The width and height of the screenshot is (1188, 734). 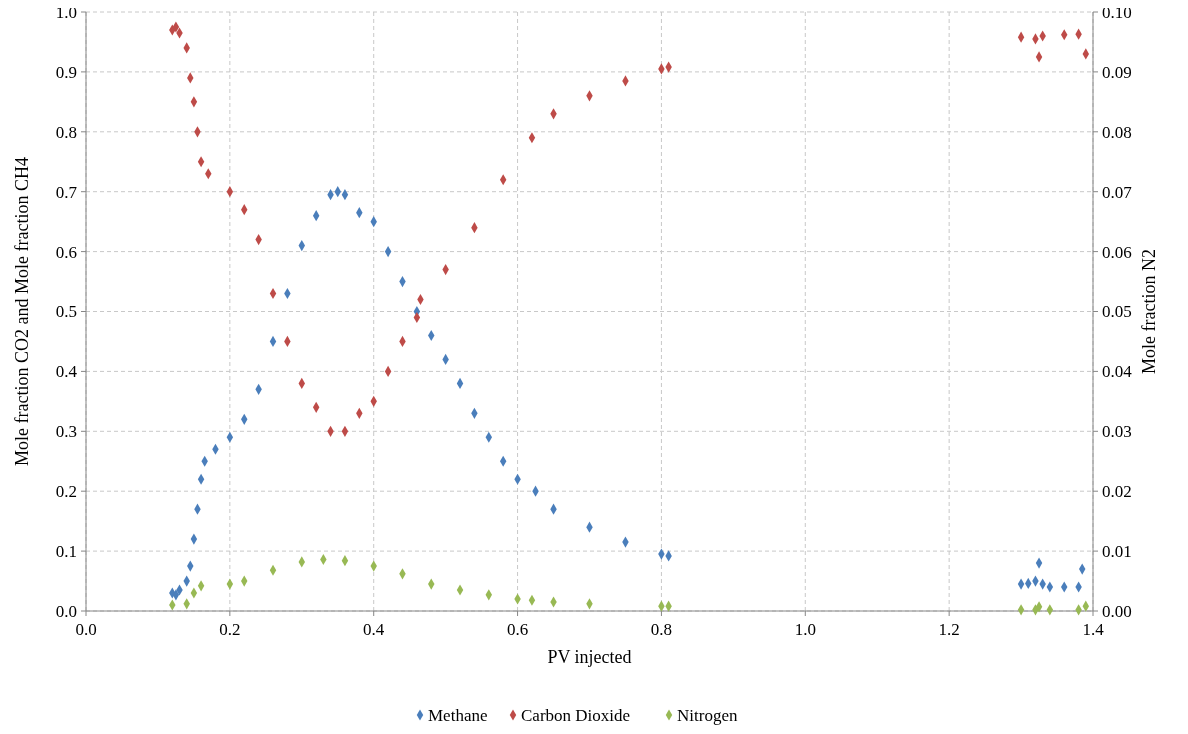 I want to click on y-tick-label: 0.5, so click(x=66, y=312).